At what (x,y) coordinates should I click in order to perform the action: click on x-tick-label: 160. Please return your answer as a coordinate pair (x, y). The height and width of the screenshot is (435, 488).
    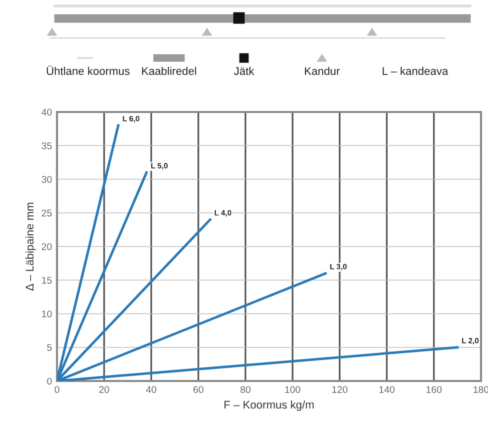
    Looking at the image, I should click on (434, 389).